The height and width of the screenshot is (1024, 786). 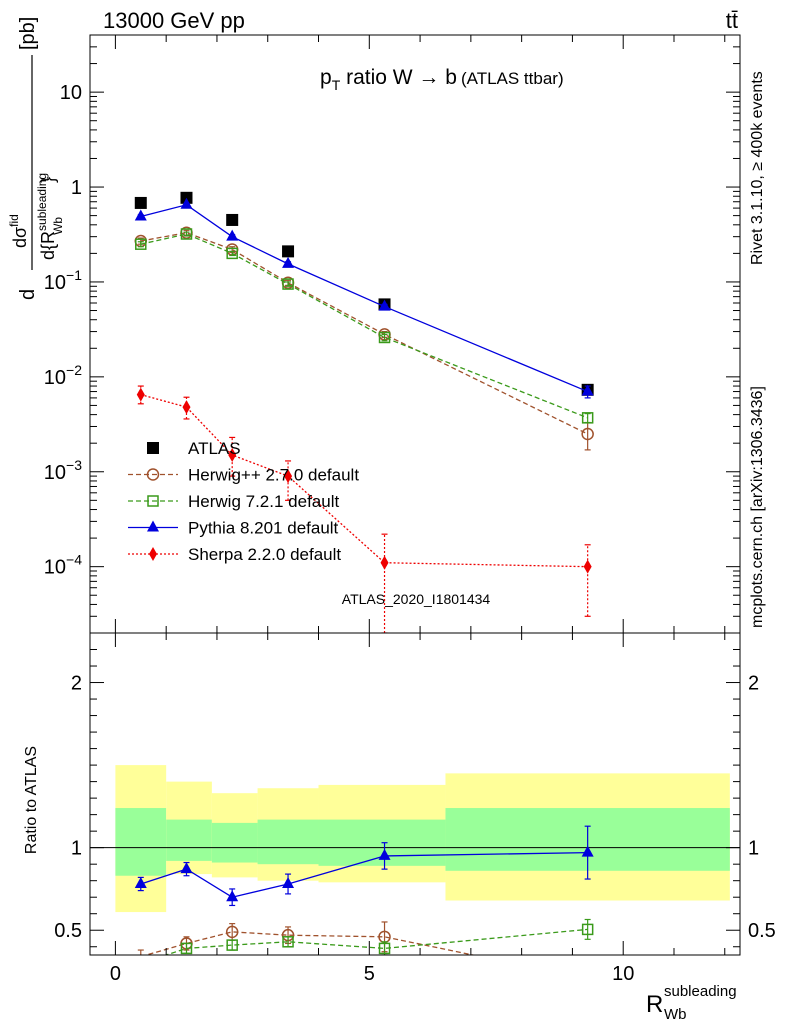 I want to click on series-line-pythia, so click(x=364, y=298).